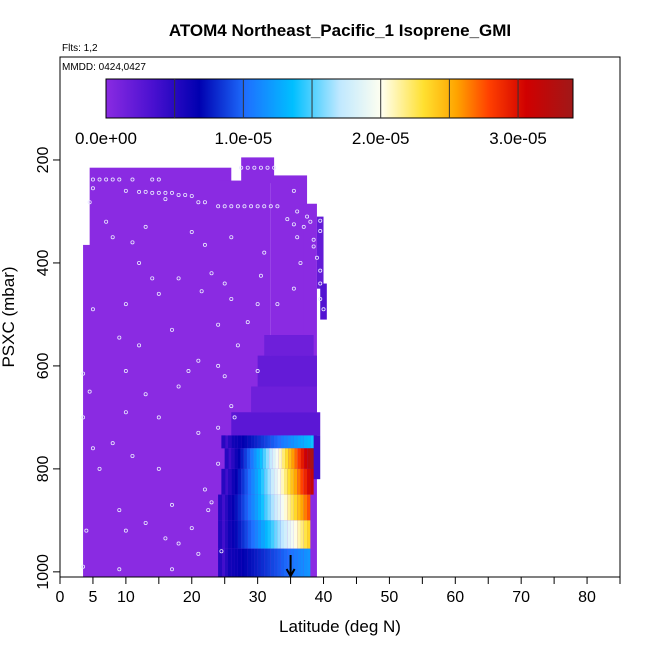 The height and width of the screenshot is (650, 650). Describe the element at coordinates (92, 597) in the screenshot. I see `x-tick-label: 5` at that location.